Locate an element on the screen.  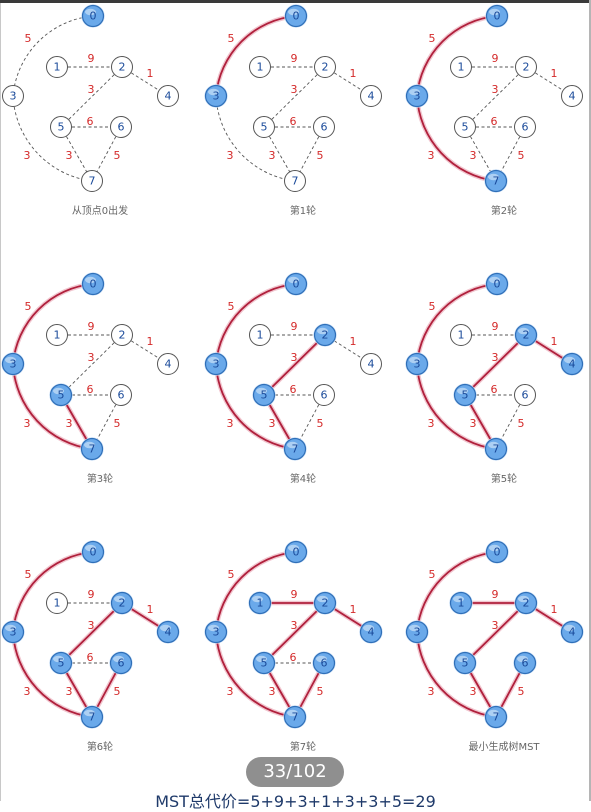
panel-caption: 最小生成树MST is located at coordinates (504, 746).